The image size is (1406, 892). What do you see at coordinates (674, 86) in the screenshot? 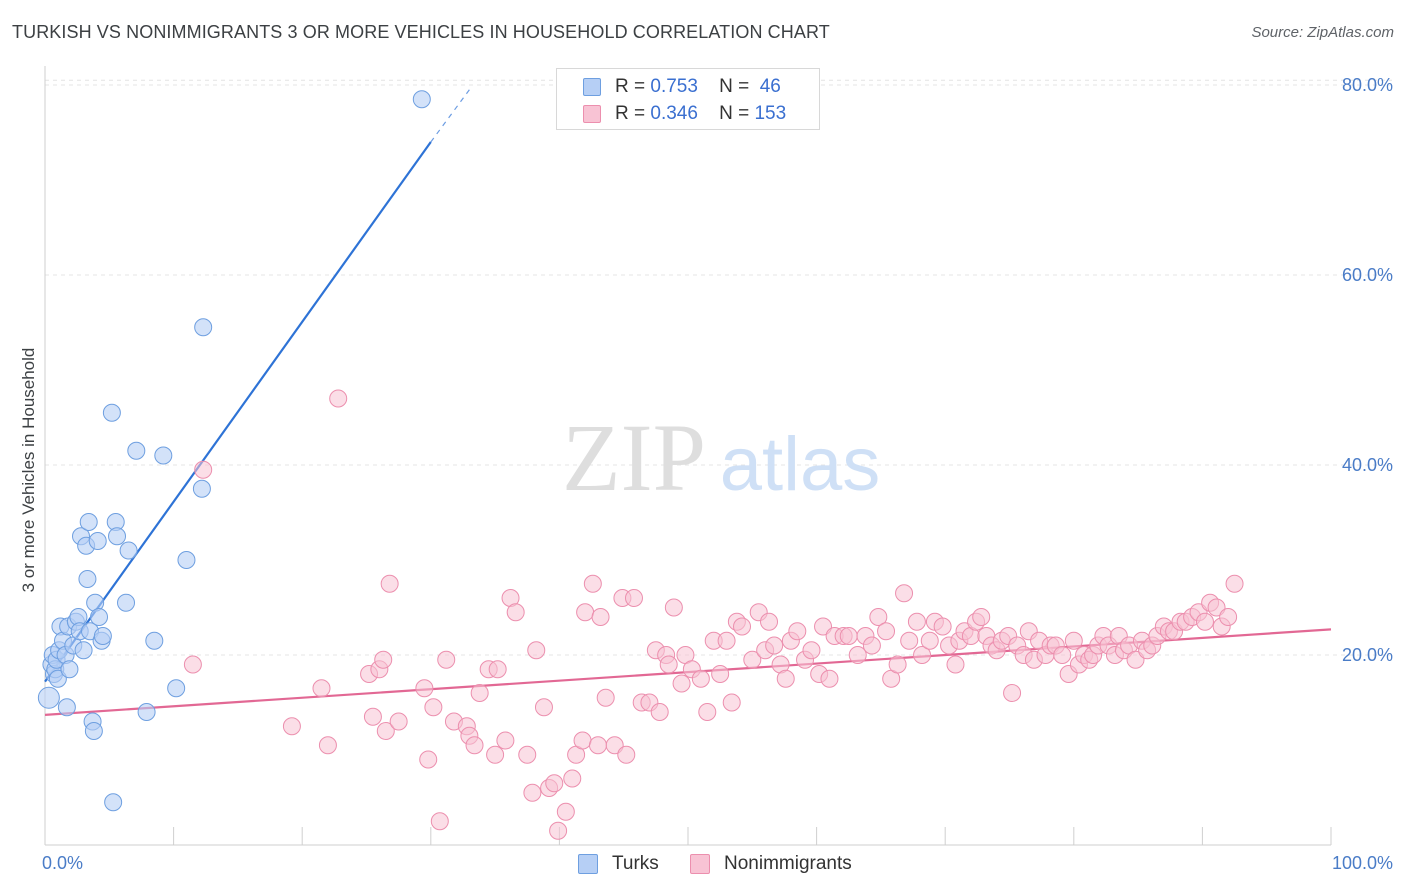
I see `turks-r-value: 0.753` at bounding box center [674, 86].